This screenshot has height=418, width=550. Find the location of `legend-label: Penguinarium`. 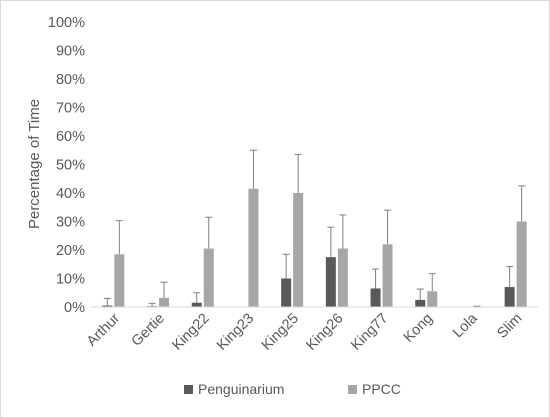

legend-label: Penguinarium is located at coordinates (241, 389).